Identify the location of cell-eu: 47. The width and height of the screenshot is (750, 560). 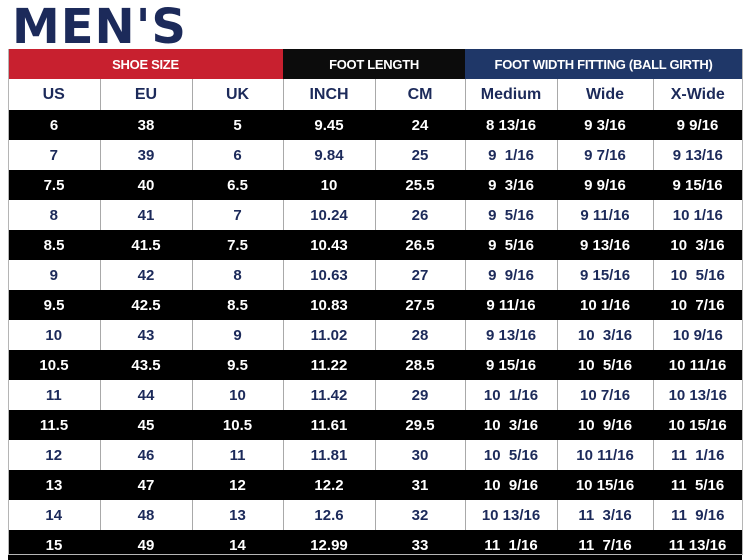
(146, 485).